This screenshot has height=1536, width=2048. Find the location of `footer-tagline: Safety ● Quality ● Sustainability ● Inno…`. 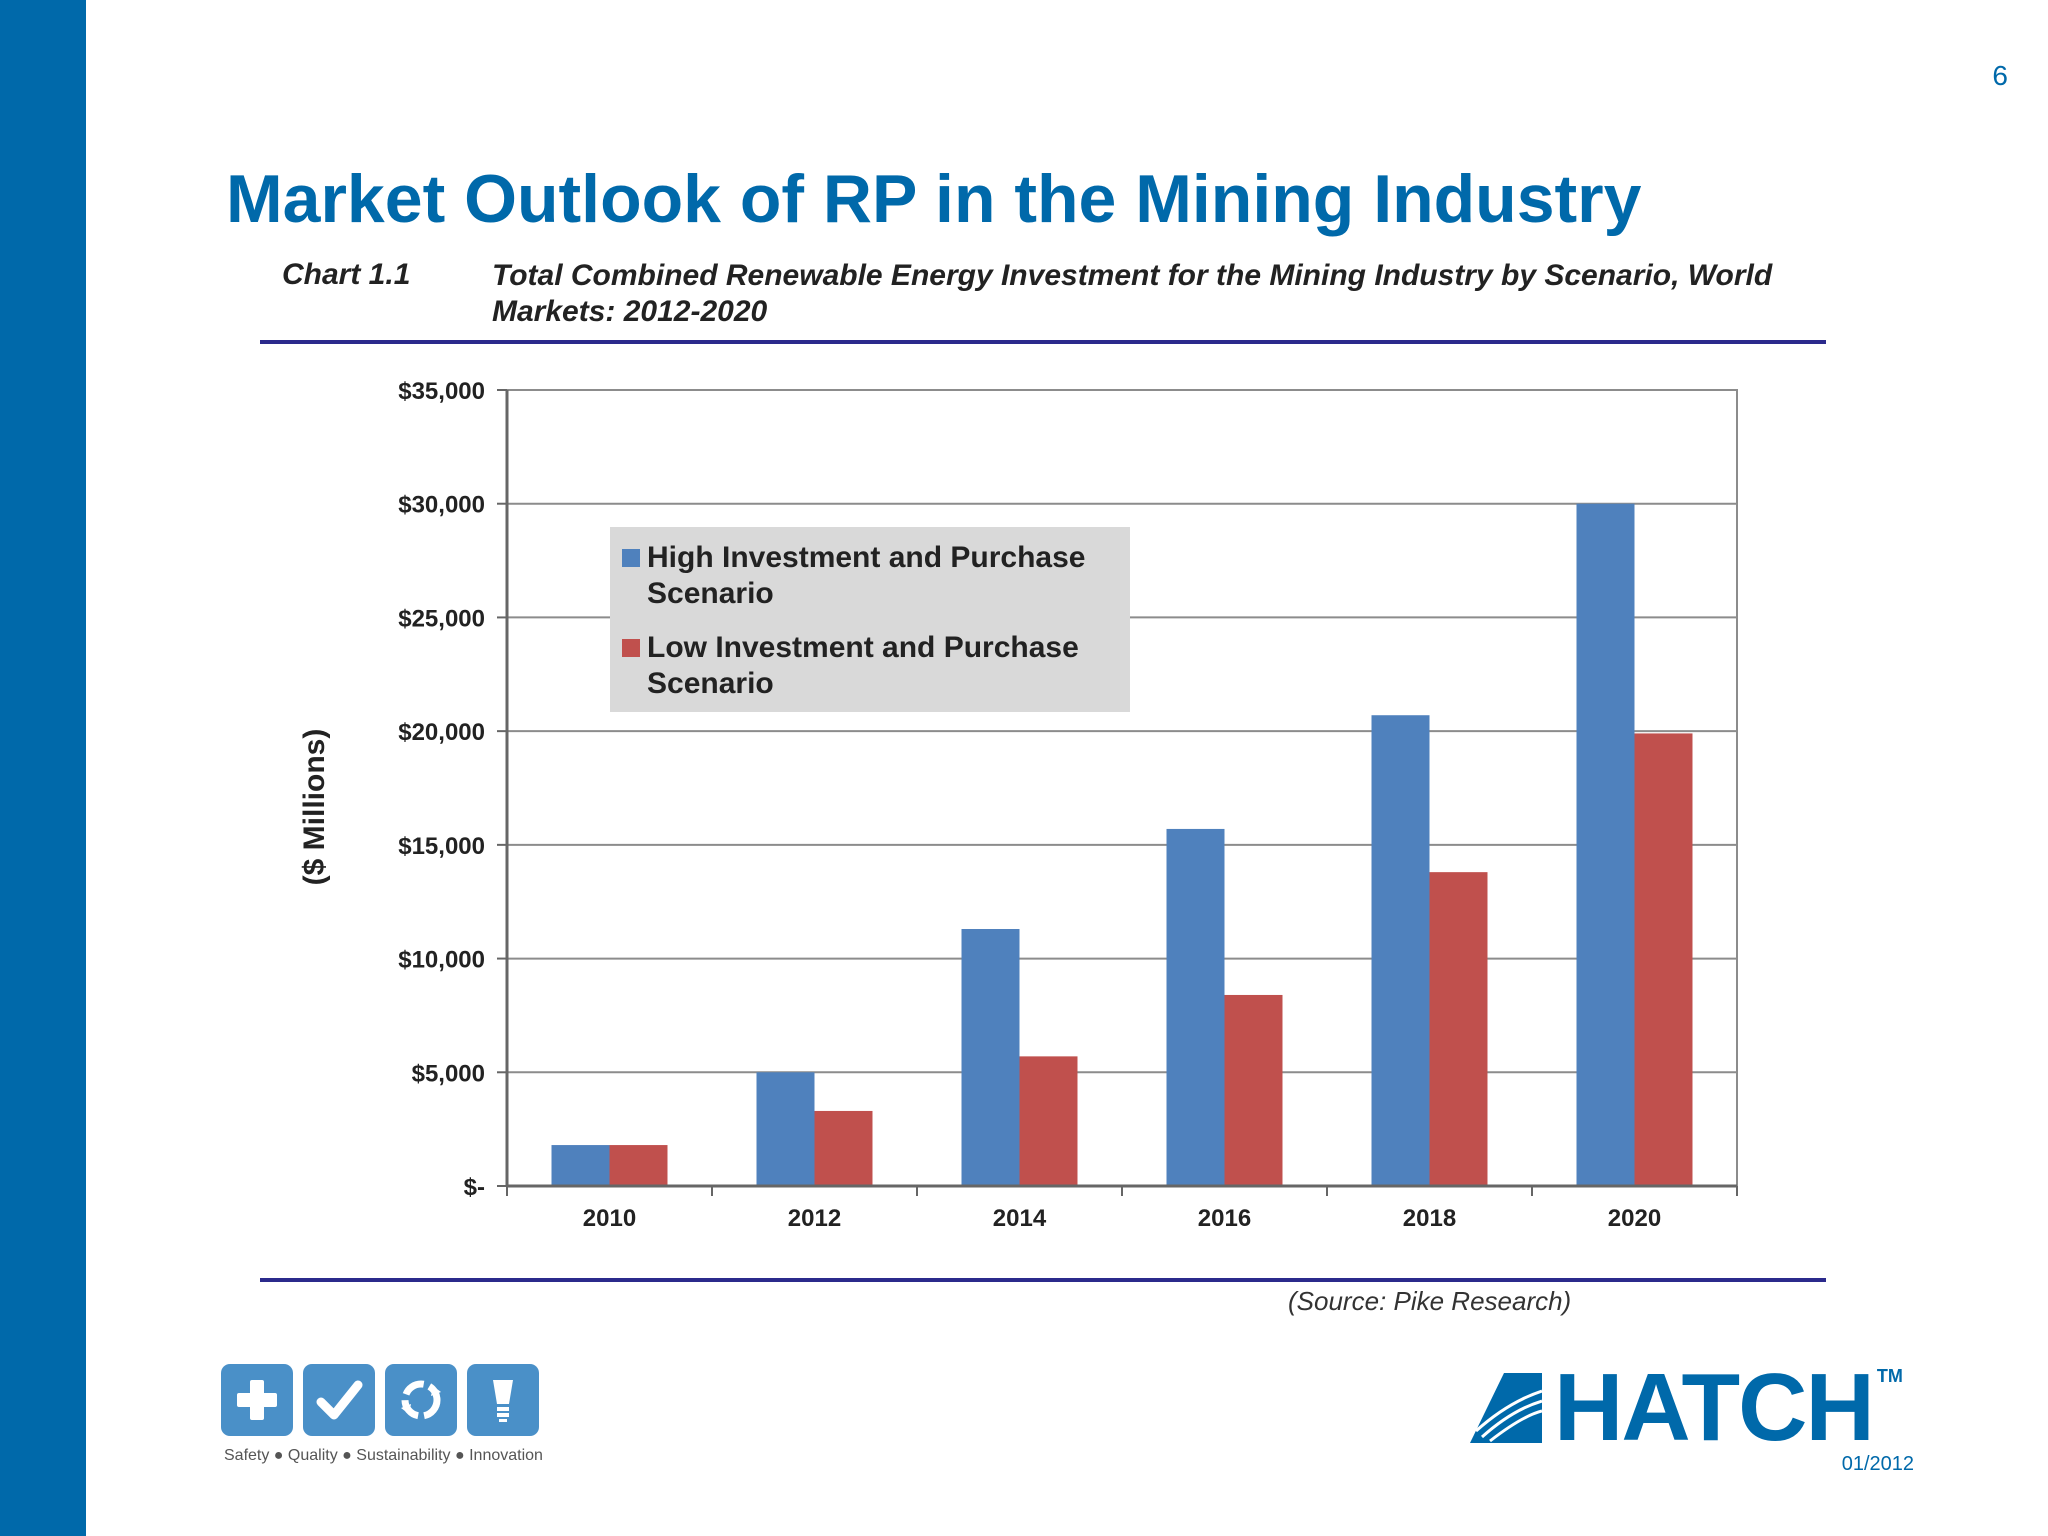

footer-tagline: Safety ● Quality ● Sustainability ● Inno… is located at coordinates (383, 1455).